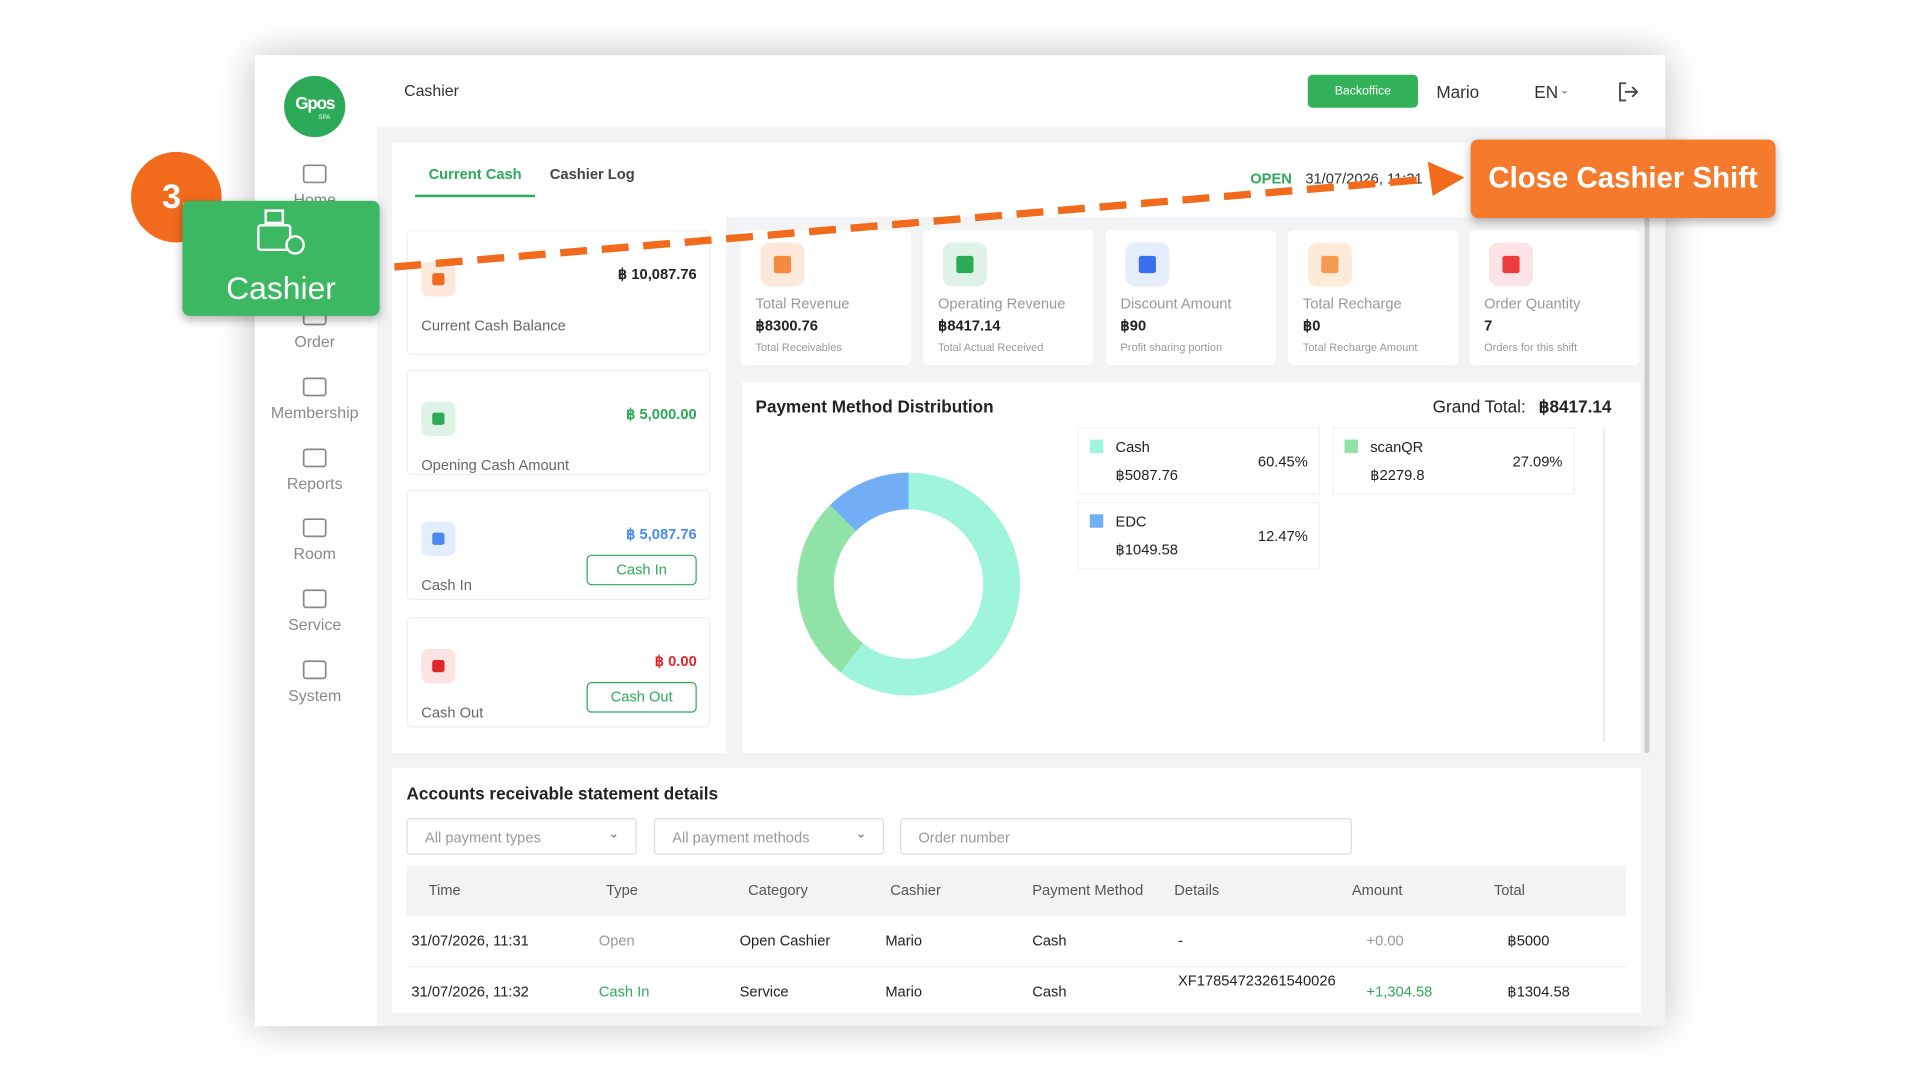 This screenshot has height=1080, width=1920. I want to click on legend-name: Cash, so click(1132, 447).